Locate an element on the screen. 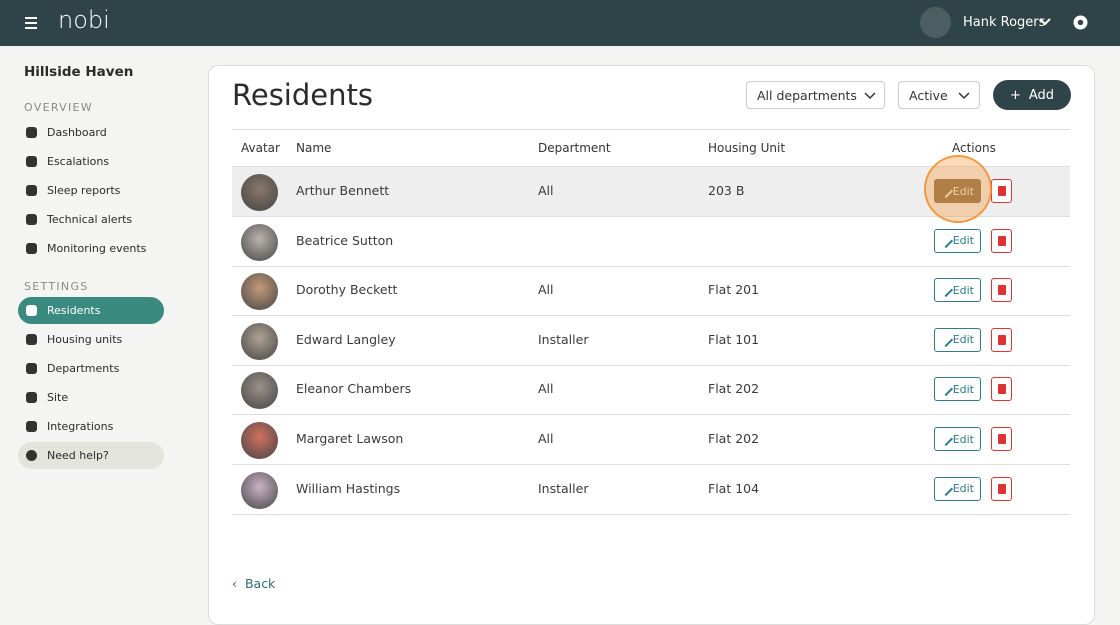 Image resolution: width=1120 pixels, height=625 pixels. user-avatar is located at coordinates (935, 22).